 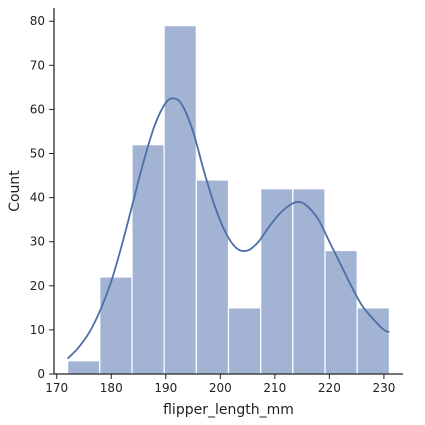 I want to click on x-tick-label: 230, so click(x=383, y=388).